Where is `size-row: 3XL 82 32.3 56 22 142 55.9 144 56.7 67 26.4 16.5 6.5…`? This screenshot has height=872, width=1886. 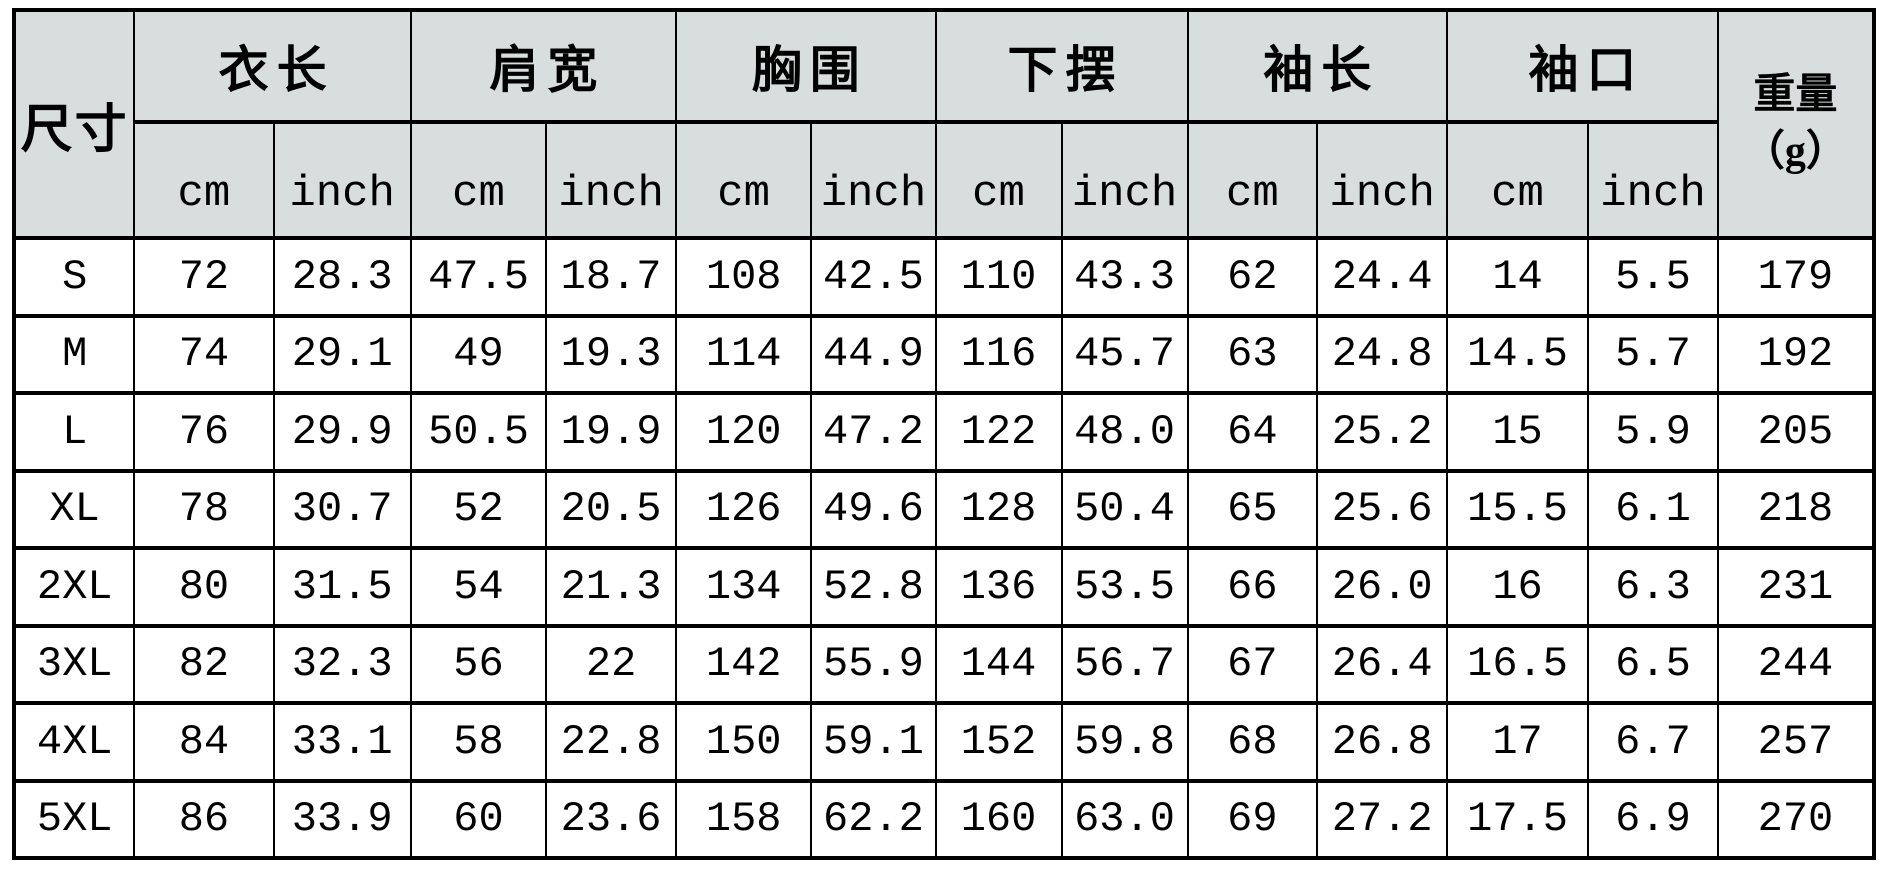
size-row: 3XL 82 32.3 56 22 142 55.9 144 56.7 67 26.4 16.5 6.5… is located at coordinates (944, 664).